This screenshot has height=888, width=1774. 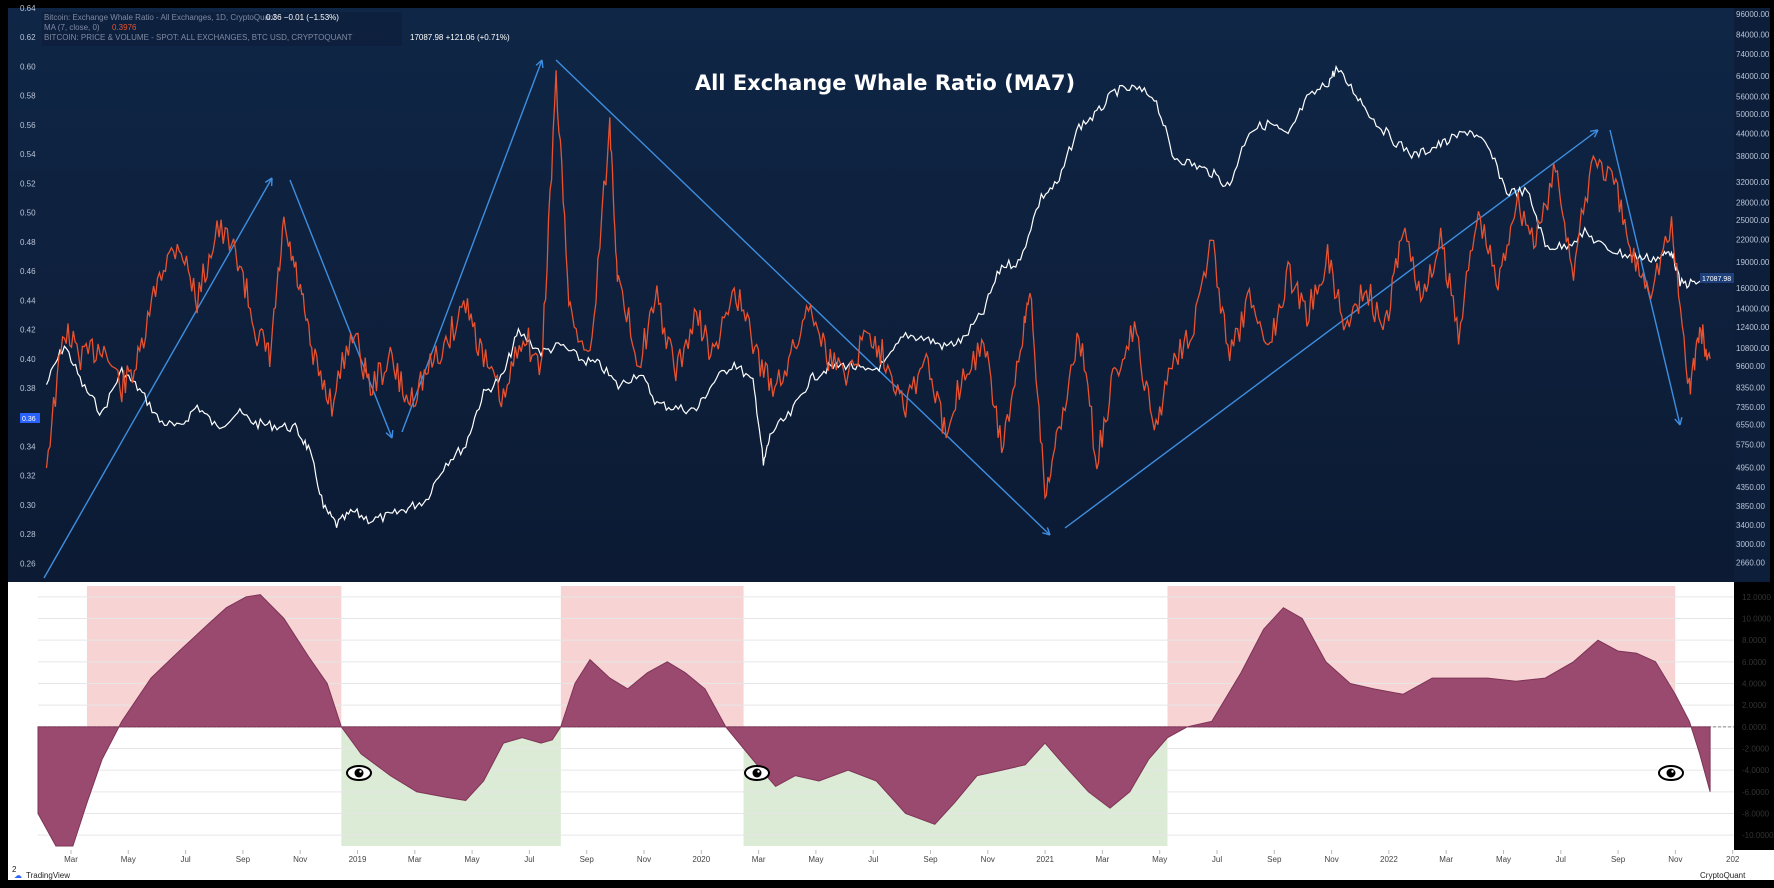 What do you see at coordinates (1753, 133) in the screenshot?
I see `price-tick-label: 44000.00` at bounding box center [1753, 133].